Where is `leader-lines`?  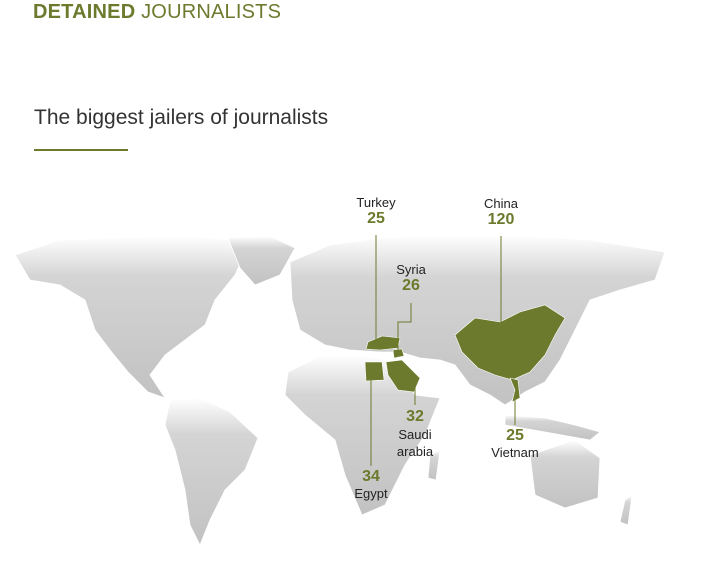
leader-lines is located at coordinates (443, 350).